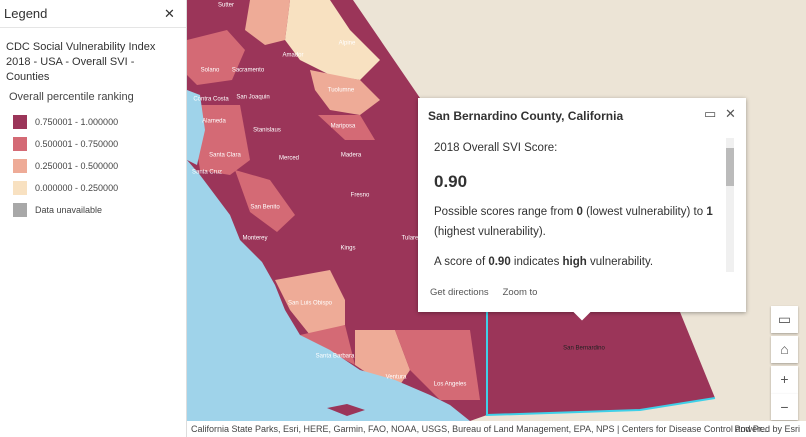  What do you see at coordinates (526, 116) in the screenshot?
I see `popup-title: San Bernardino County, California` at bounding box center [526, 116].